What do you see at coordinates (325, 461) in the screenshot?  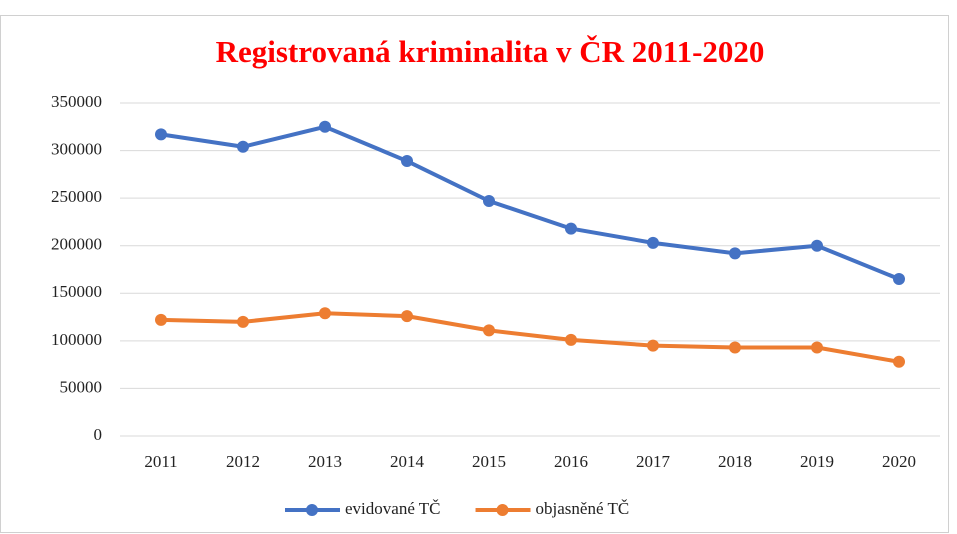 I see `x-tick-label: 2013` at bounding box center [325, 461].